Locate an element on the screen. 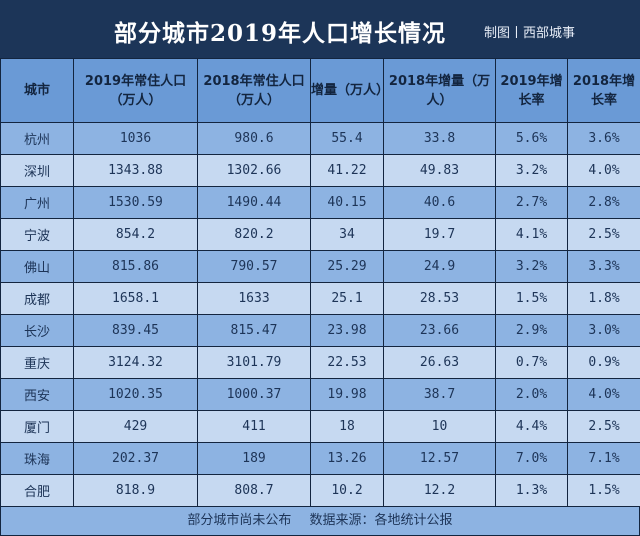  value-cell: 12.2 is located at coordinates (439, 490).